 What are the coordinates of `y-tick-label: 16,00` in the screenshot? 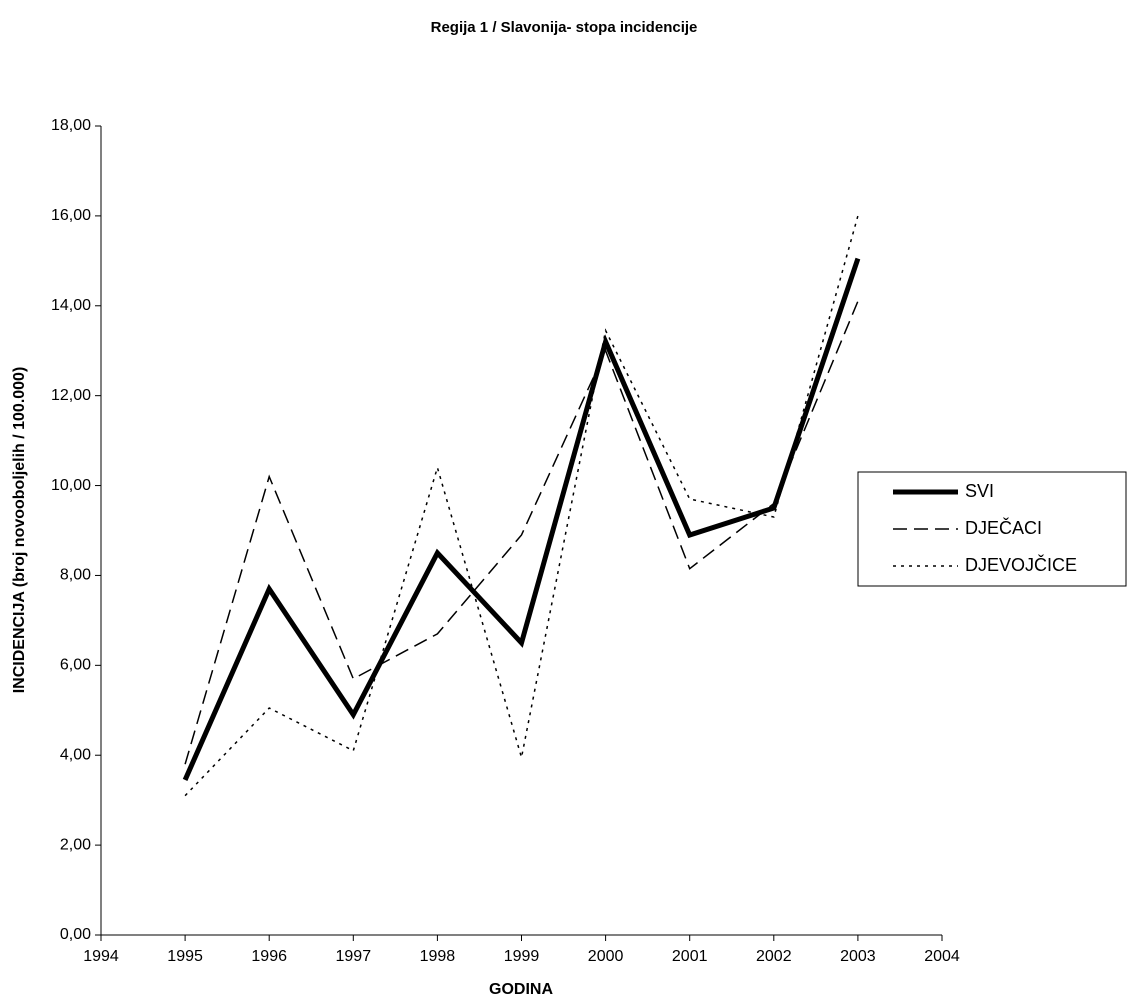 It's located at (71, 215).